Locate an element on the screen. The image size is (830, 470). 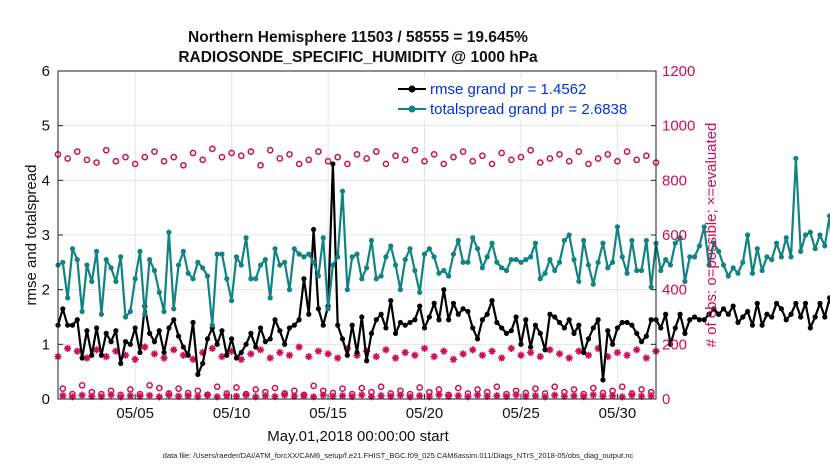
legend-totalspread-label: totalspread grand pr = 2.6838 is located at coordinates (528, 109).